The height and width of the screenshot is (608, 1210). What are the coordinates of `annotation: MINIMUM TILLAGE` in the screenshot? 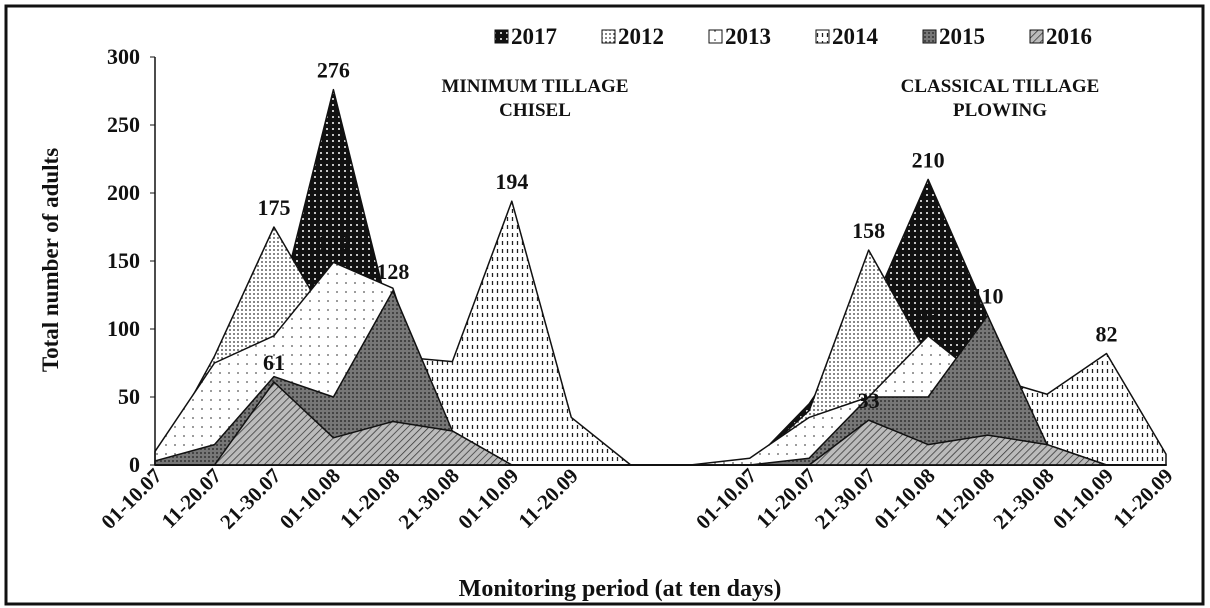 It's located at (534, 86).